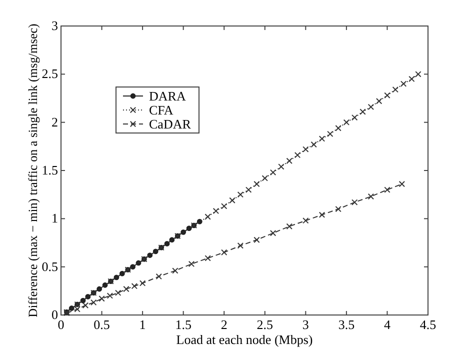  I want to click on x-tick-label: 2, so click(224, 324).